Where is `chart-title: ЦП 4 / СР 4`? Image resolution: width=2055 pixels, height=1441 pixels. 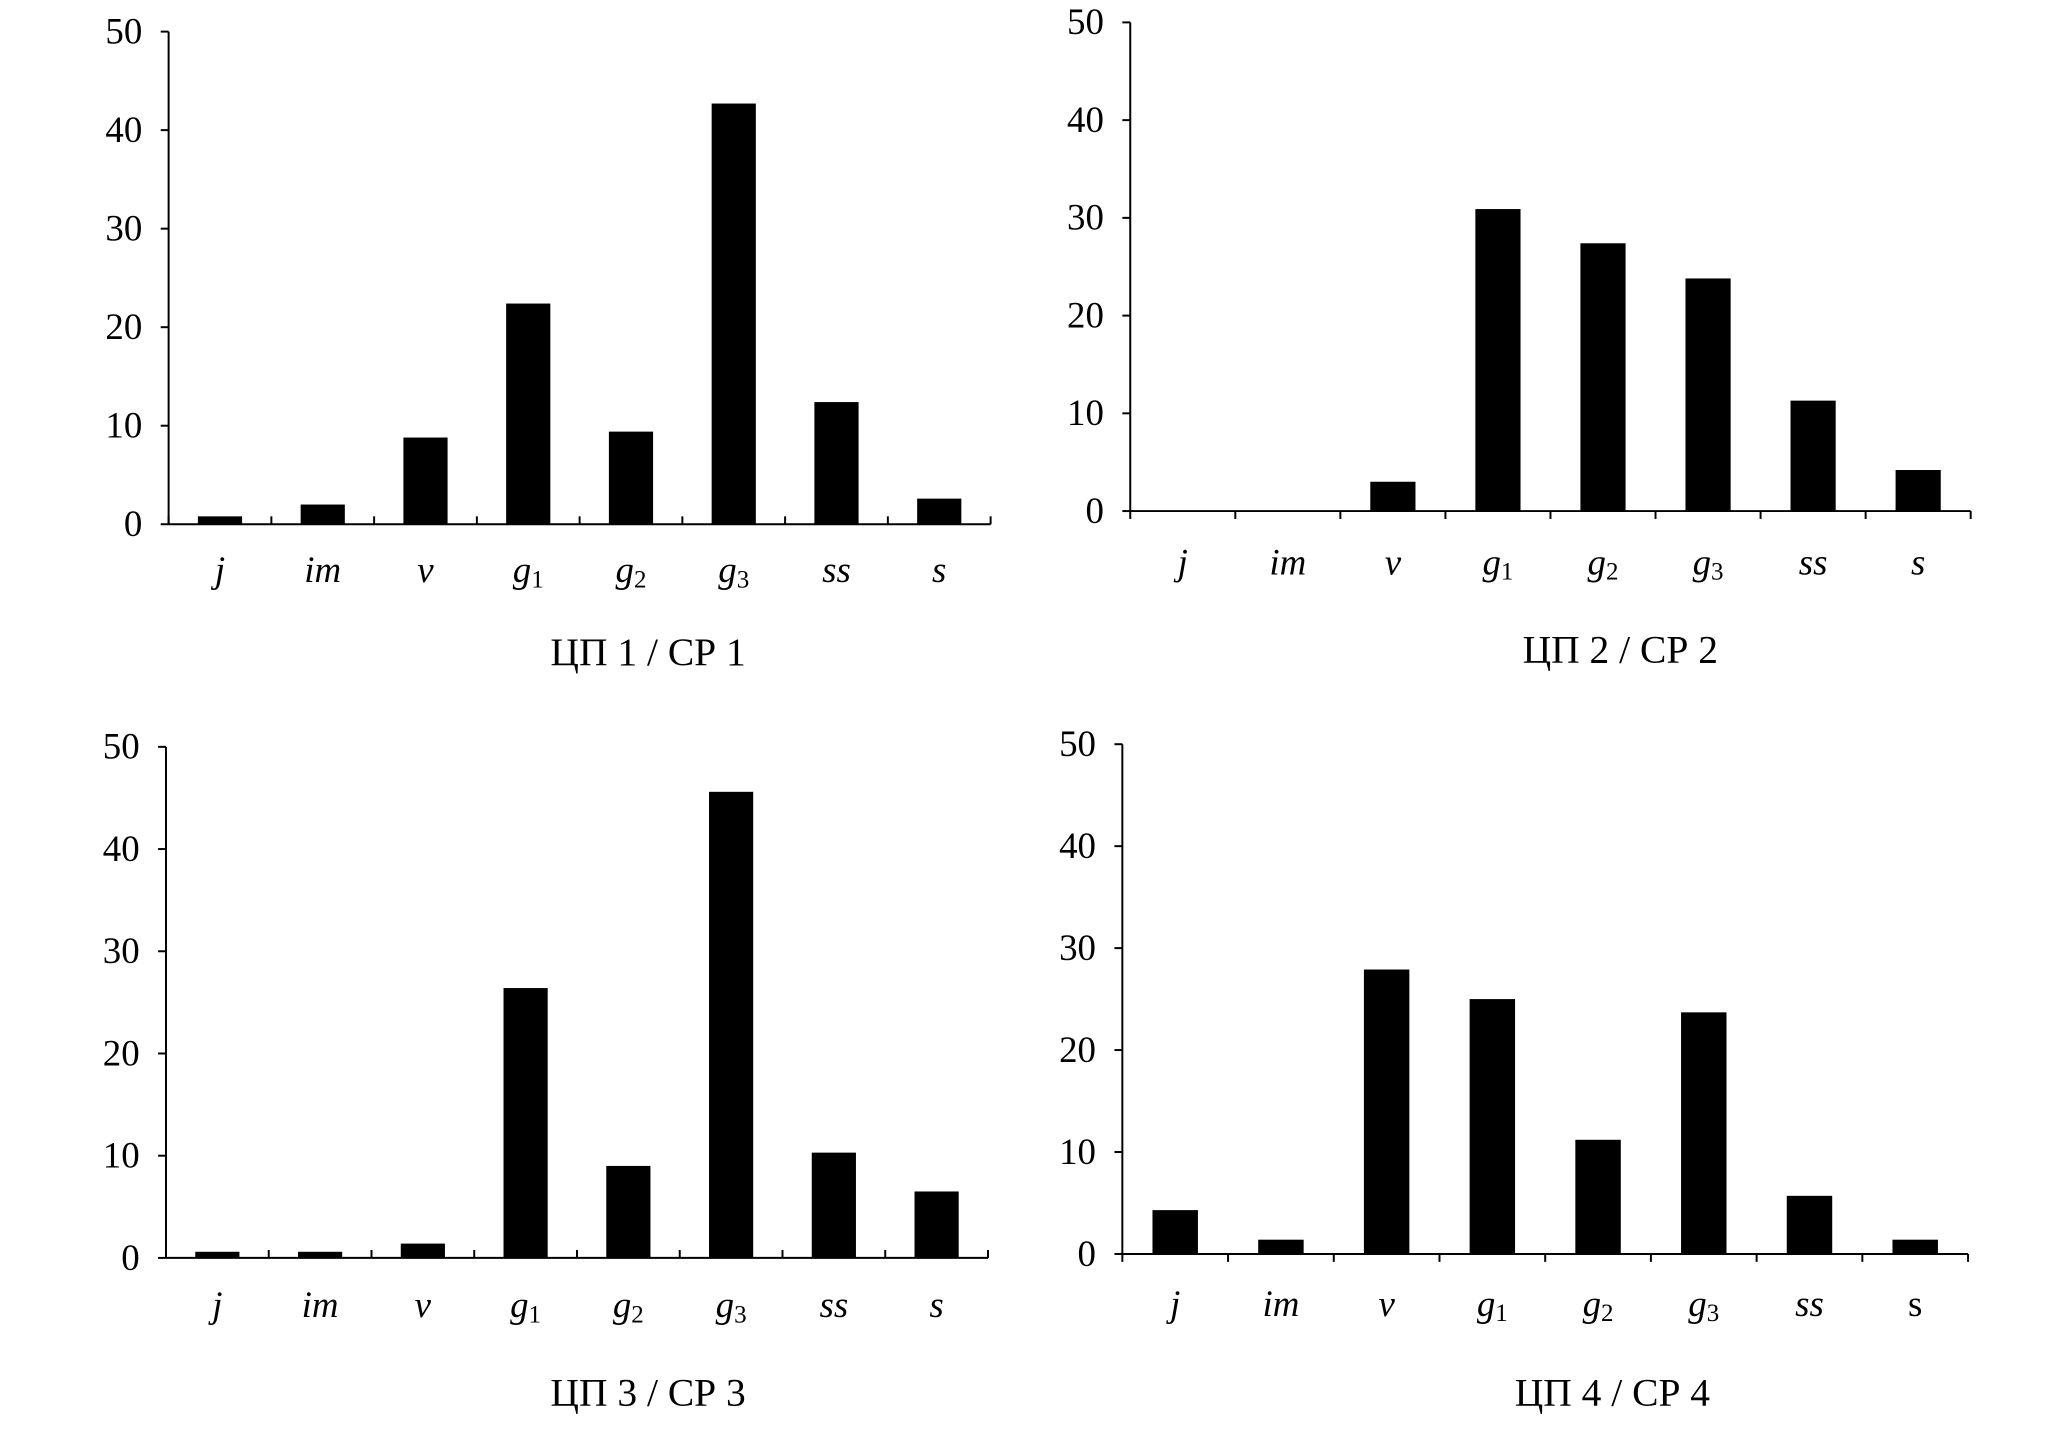
chart-title: ЦП 4 / СР 4 is located at coordinates (1613, 1392).